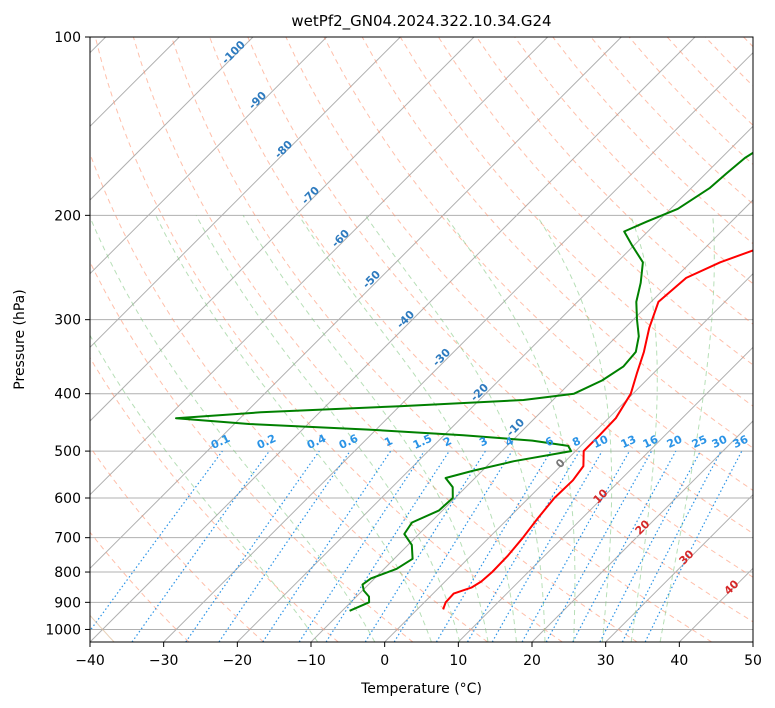 The image size is (775, 708). I want to click on chart-title: wetPf2_GN04.2024.322.10.34.G24, so click(421, 21).